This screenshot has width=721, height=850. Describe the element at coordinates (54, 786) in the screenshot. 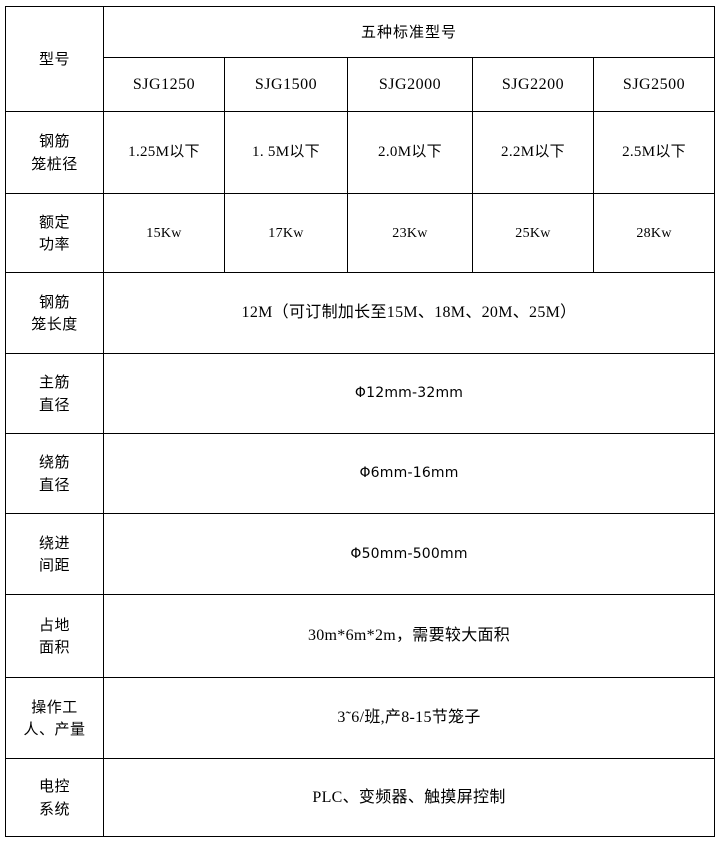

I see `row-label-line1: 电控` at that location.